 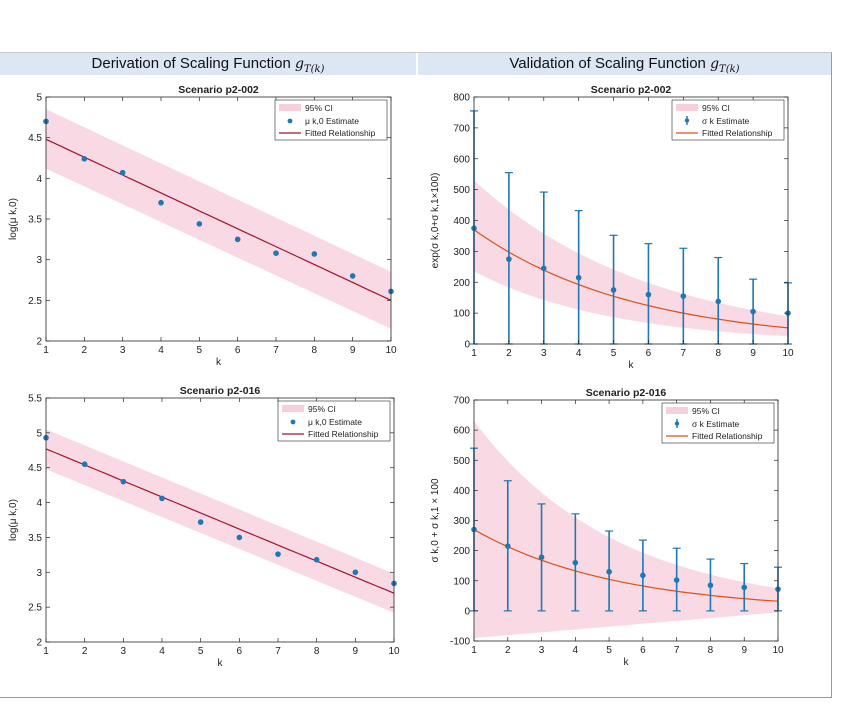 What do you see at coordinates (716, 424) in the screenshot?
I see `legend-estimate-label: σ k Estimate` at bounding box center [716, 424].